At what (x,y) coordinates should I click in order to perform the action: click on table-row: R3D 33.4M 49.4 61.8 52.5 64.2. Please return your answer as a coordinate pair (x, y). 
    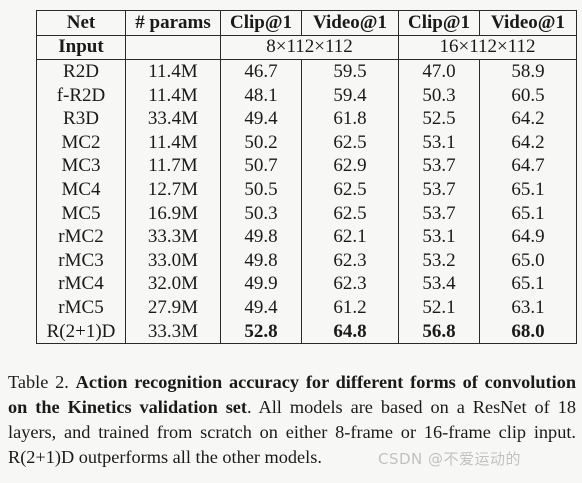
    Looking at the image, I should click on (306, 119).